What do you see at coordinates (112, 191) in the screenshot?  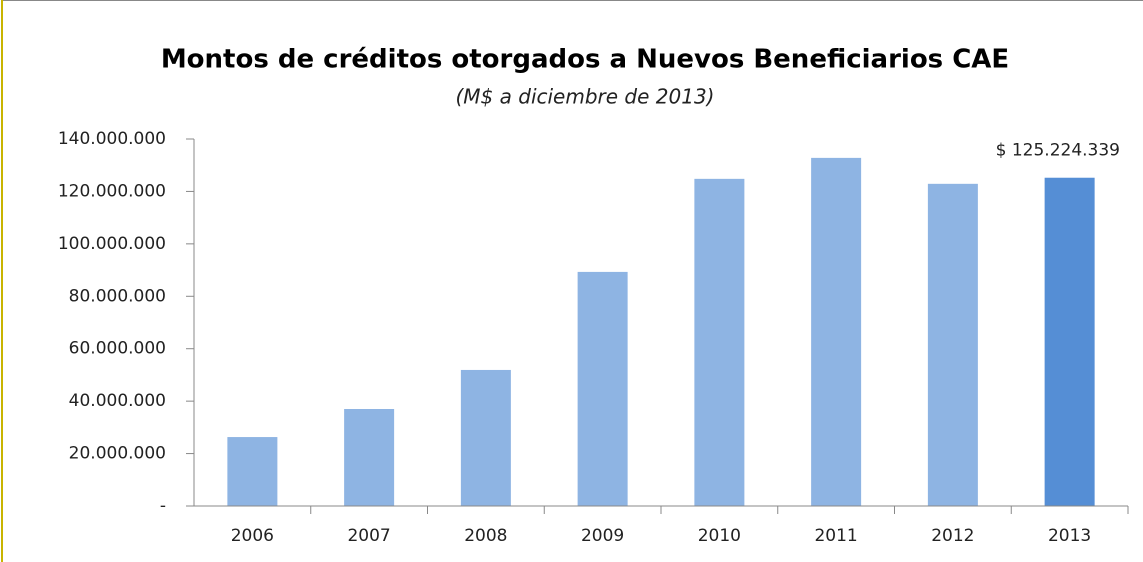 I see `y-tick-label: 120.000.000` at bounding box center [112, 191].